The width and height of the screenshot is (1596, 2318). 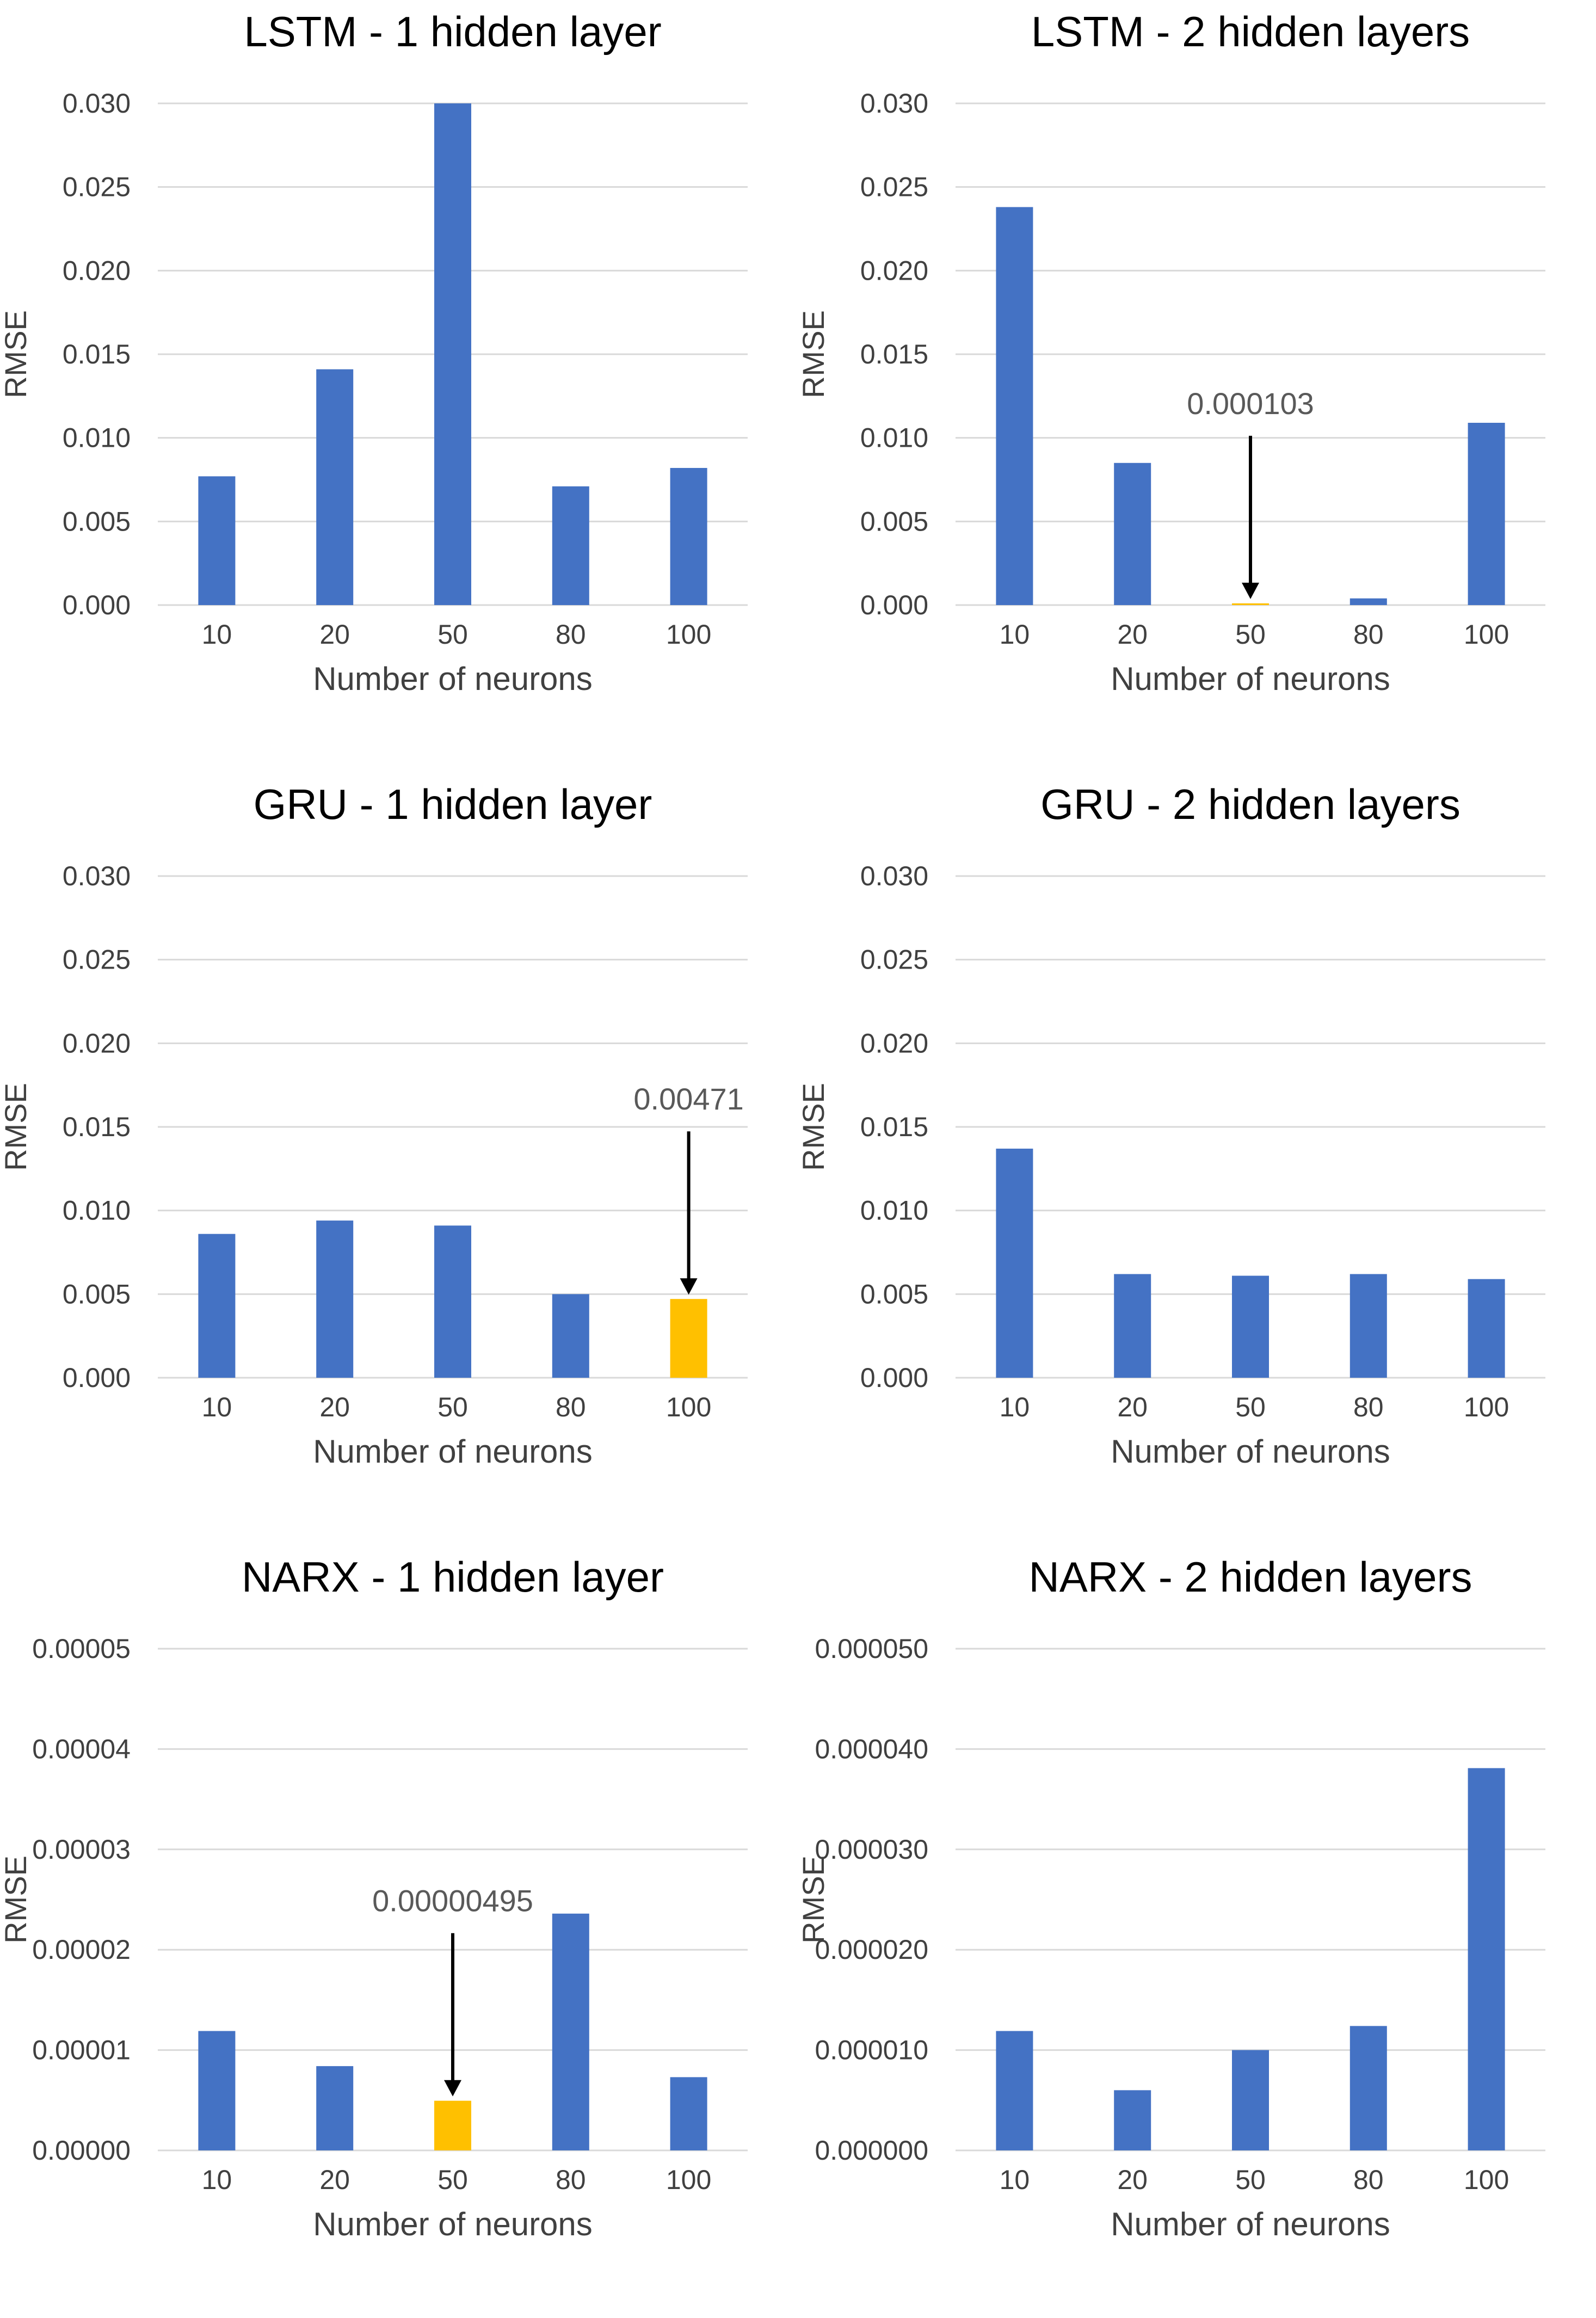 I want to click on chart-title: LSTM - 2 hidden layers, so click(x=1250, y=32).